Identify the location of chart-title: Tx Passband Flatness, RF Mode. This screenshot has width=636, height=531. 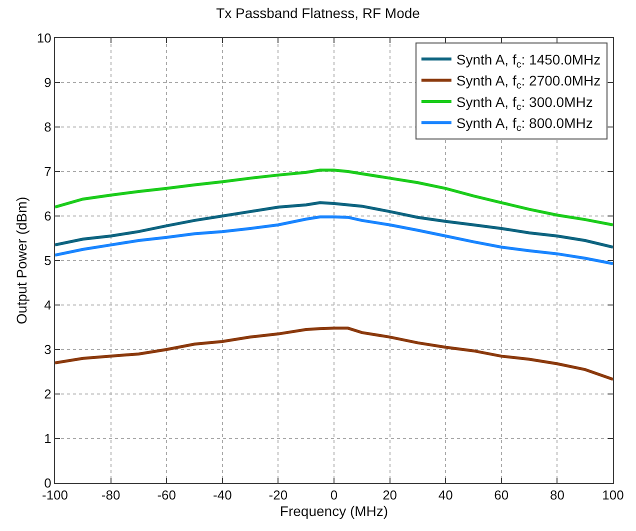
(318, 12).